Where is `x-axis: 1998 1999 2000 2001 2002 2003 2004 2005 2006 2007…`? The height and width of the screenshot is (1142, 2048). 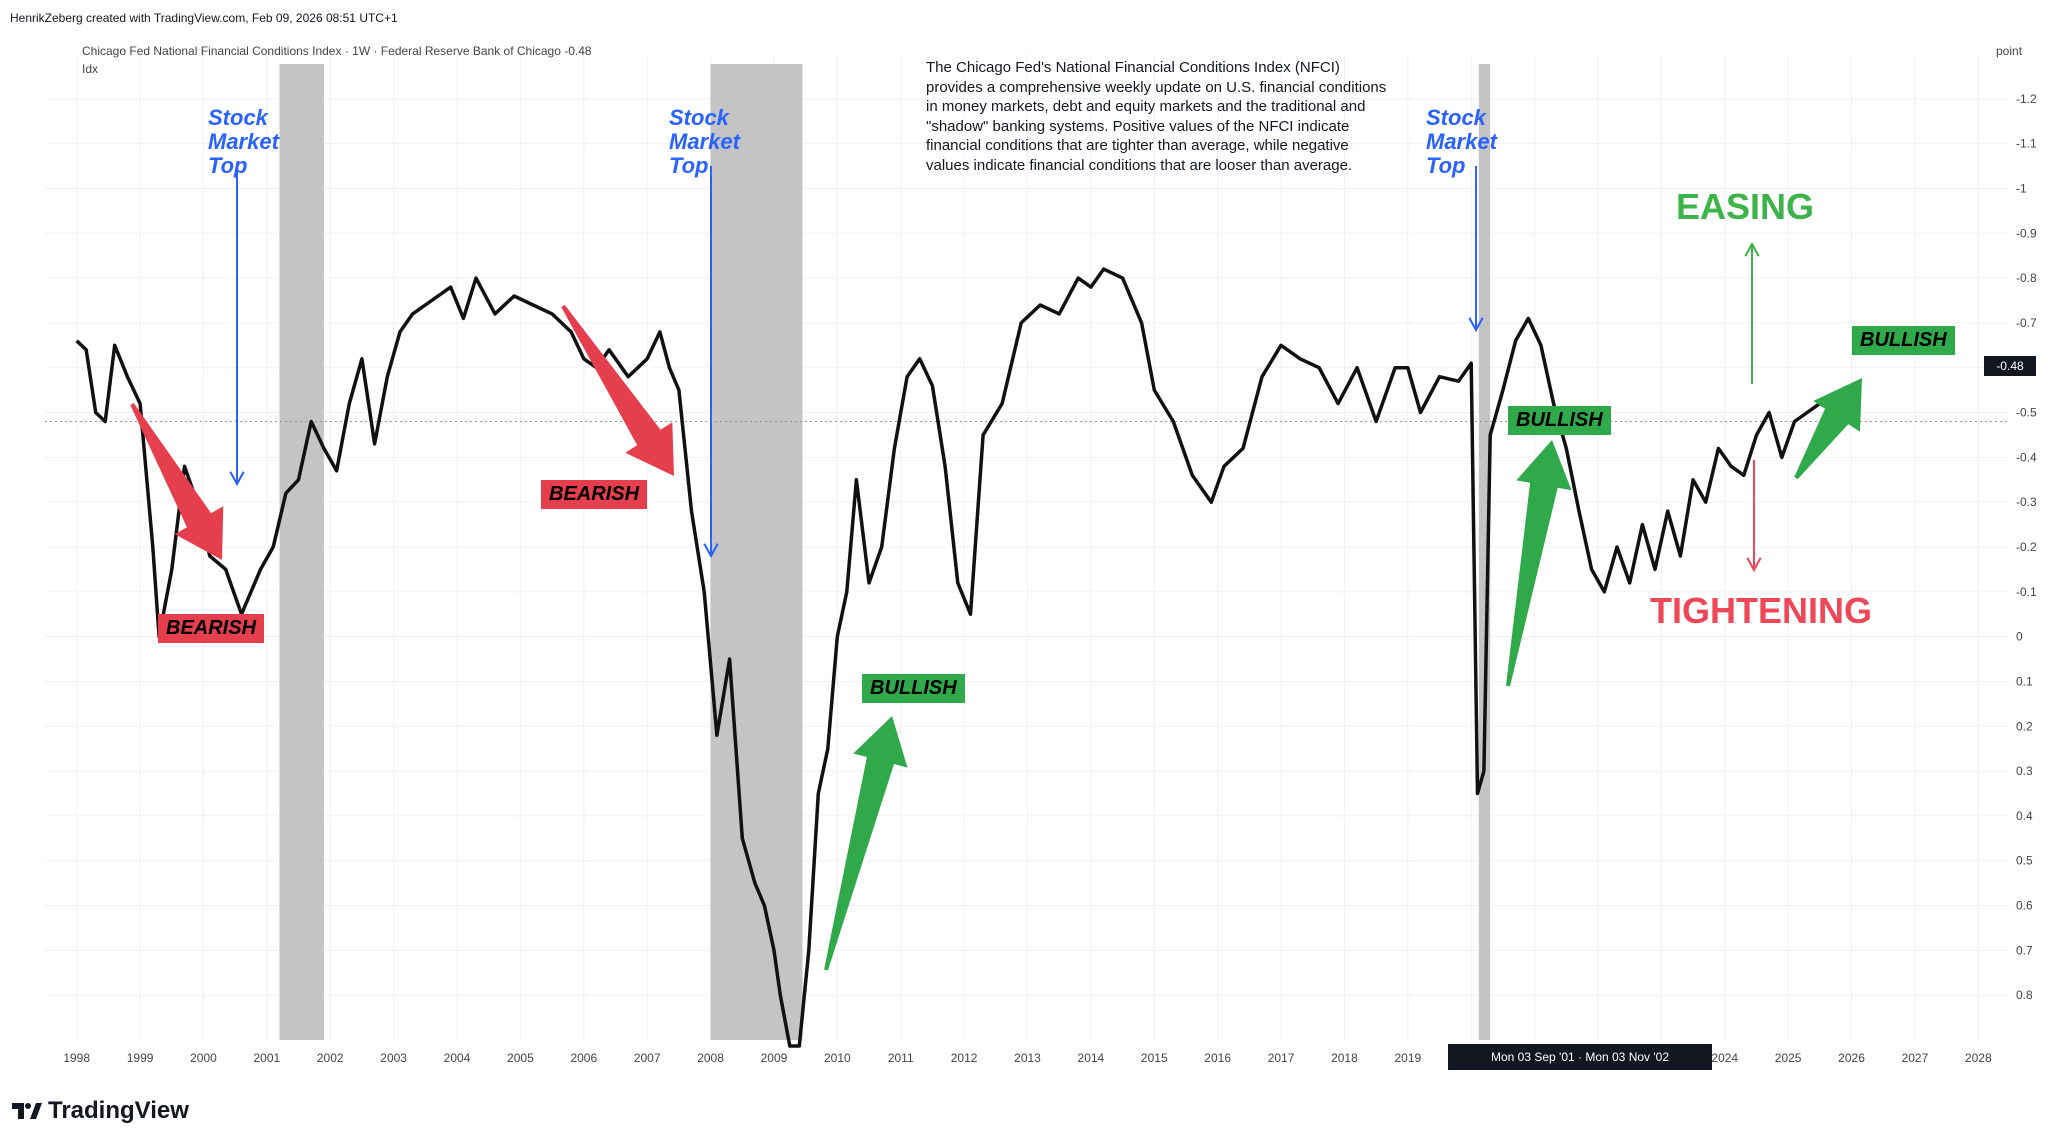 x-axis: 1998 1999 2000 2001 2002 2003 2004 2005 2006 2007… is located at coordinates (1027, 1058).